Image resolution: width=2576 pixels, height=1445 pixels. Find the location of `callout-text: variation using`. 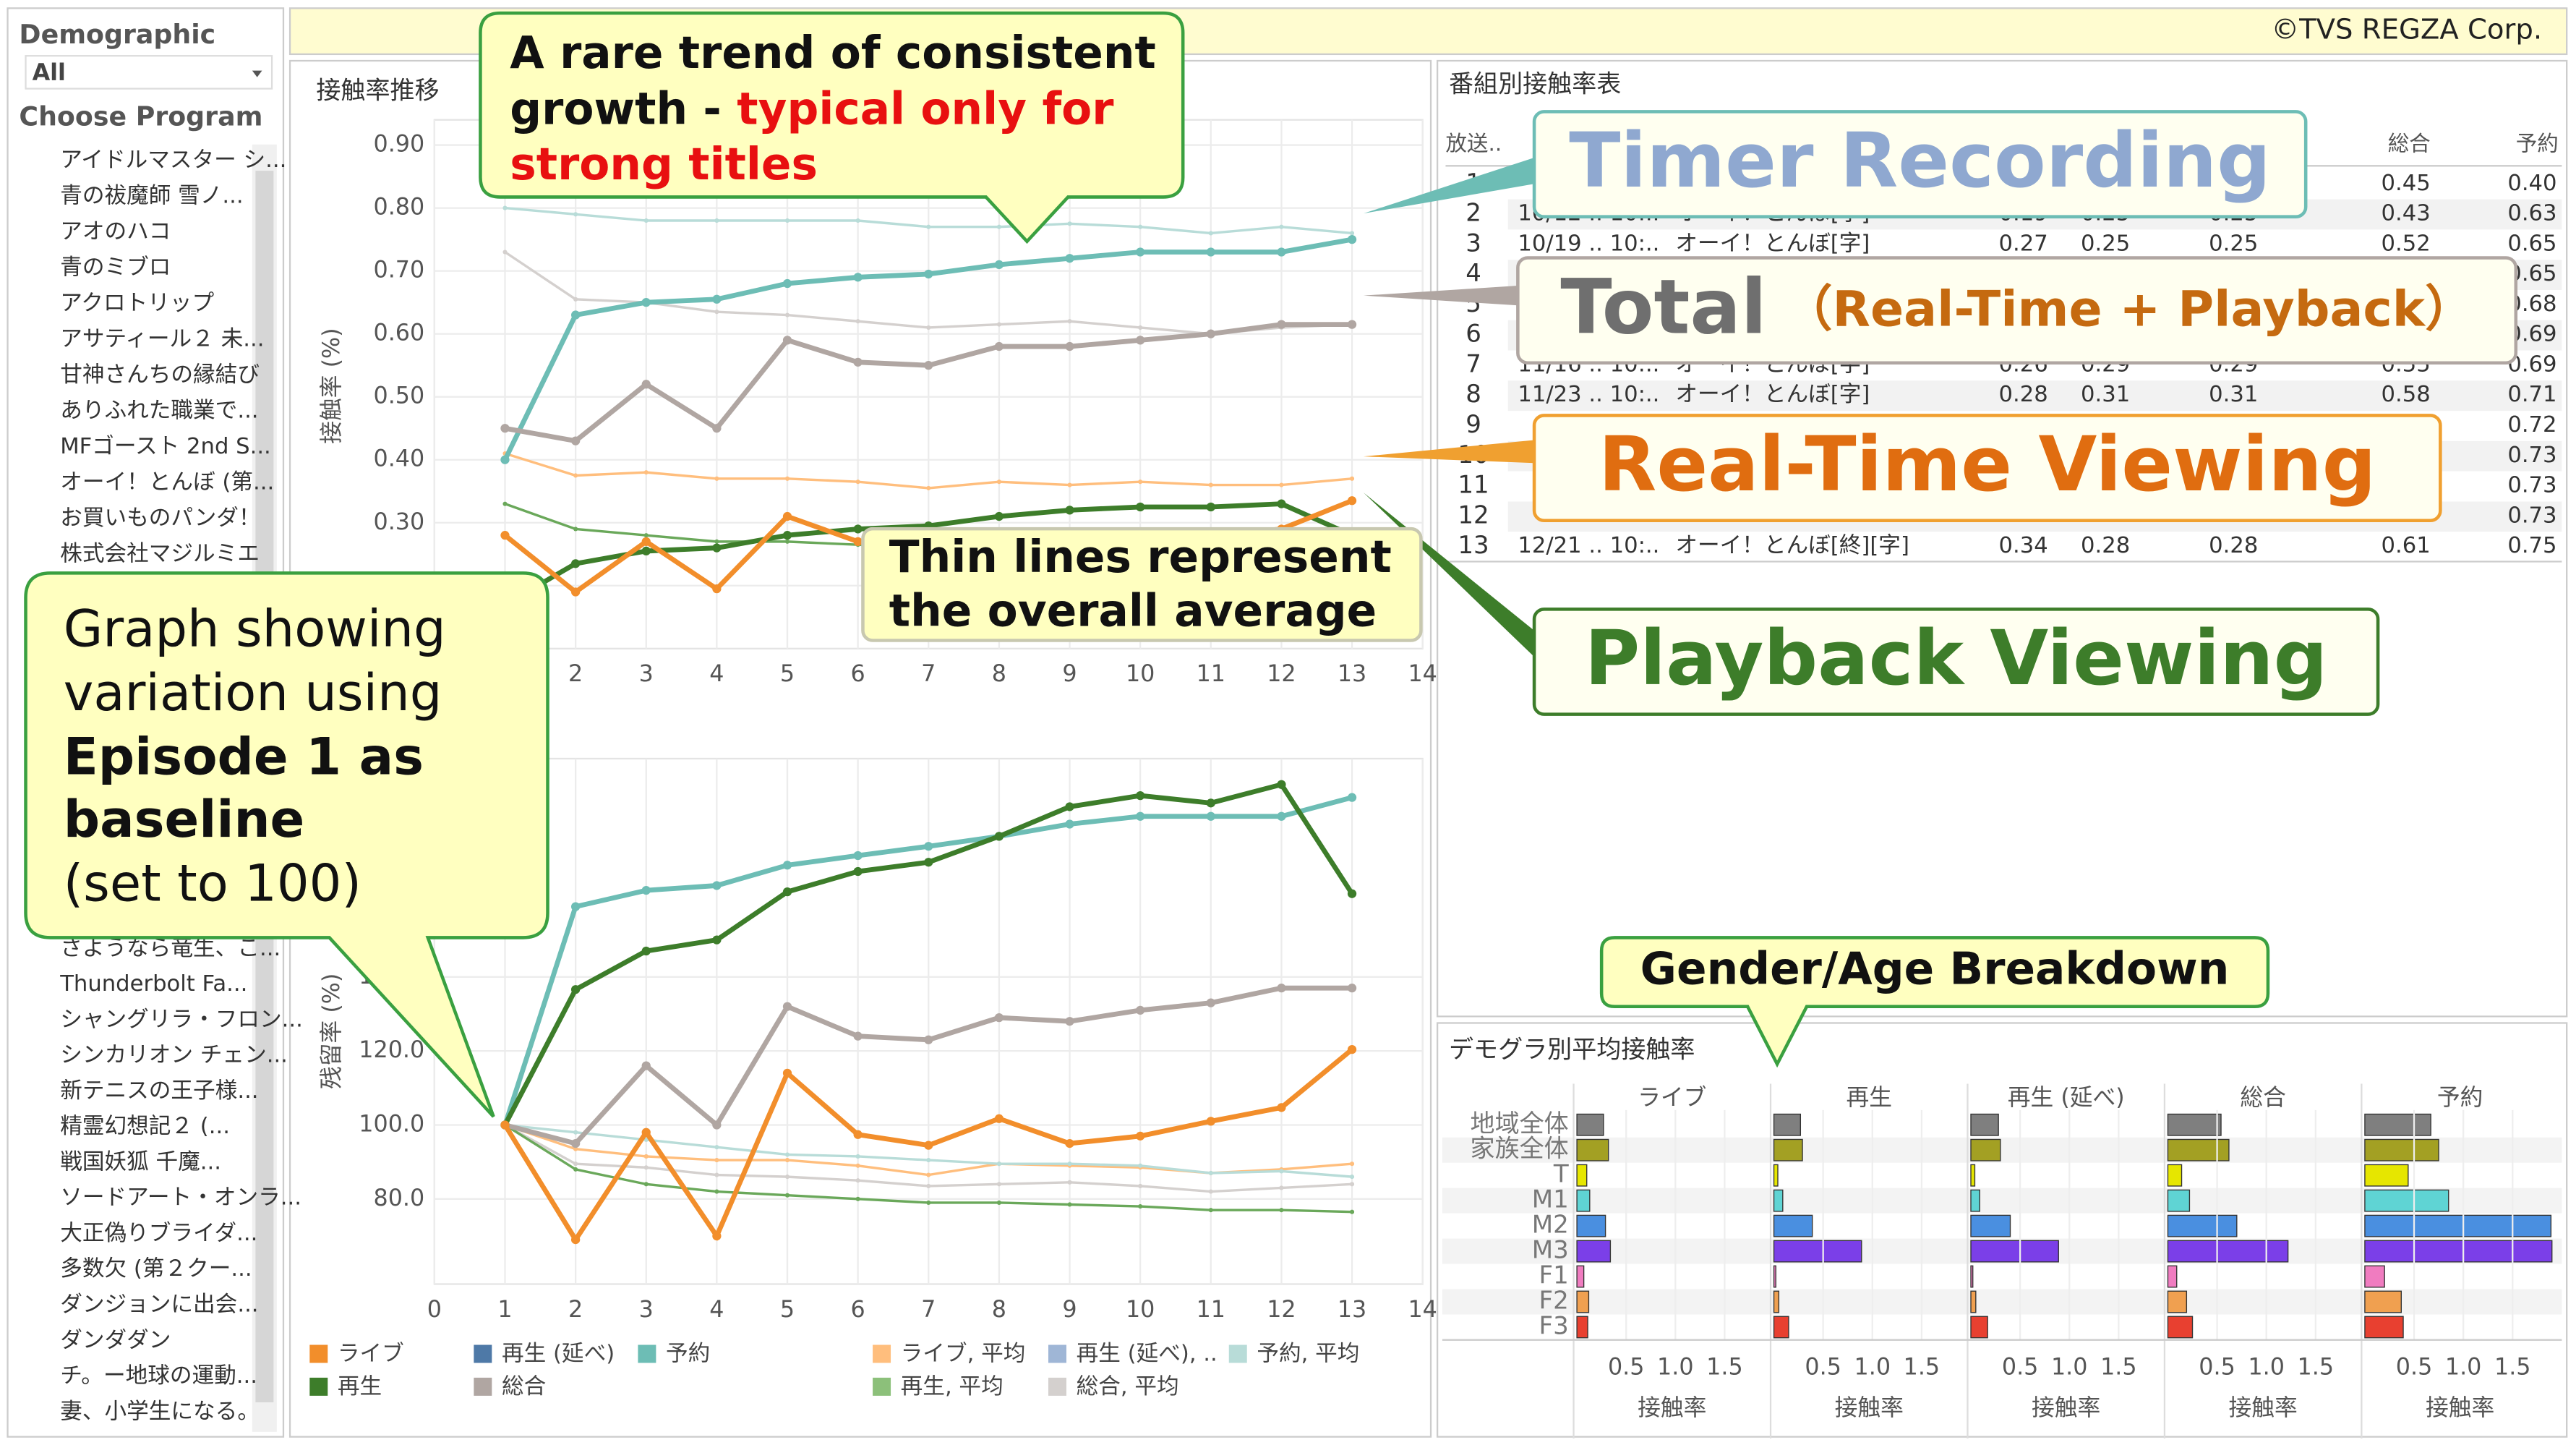

callout-text: variation using is located at coordinates (253, 692).